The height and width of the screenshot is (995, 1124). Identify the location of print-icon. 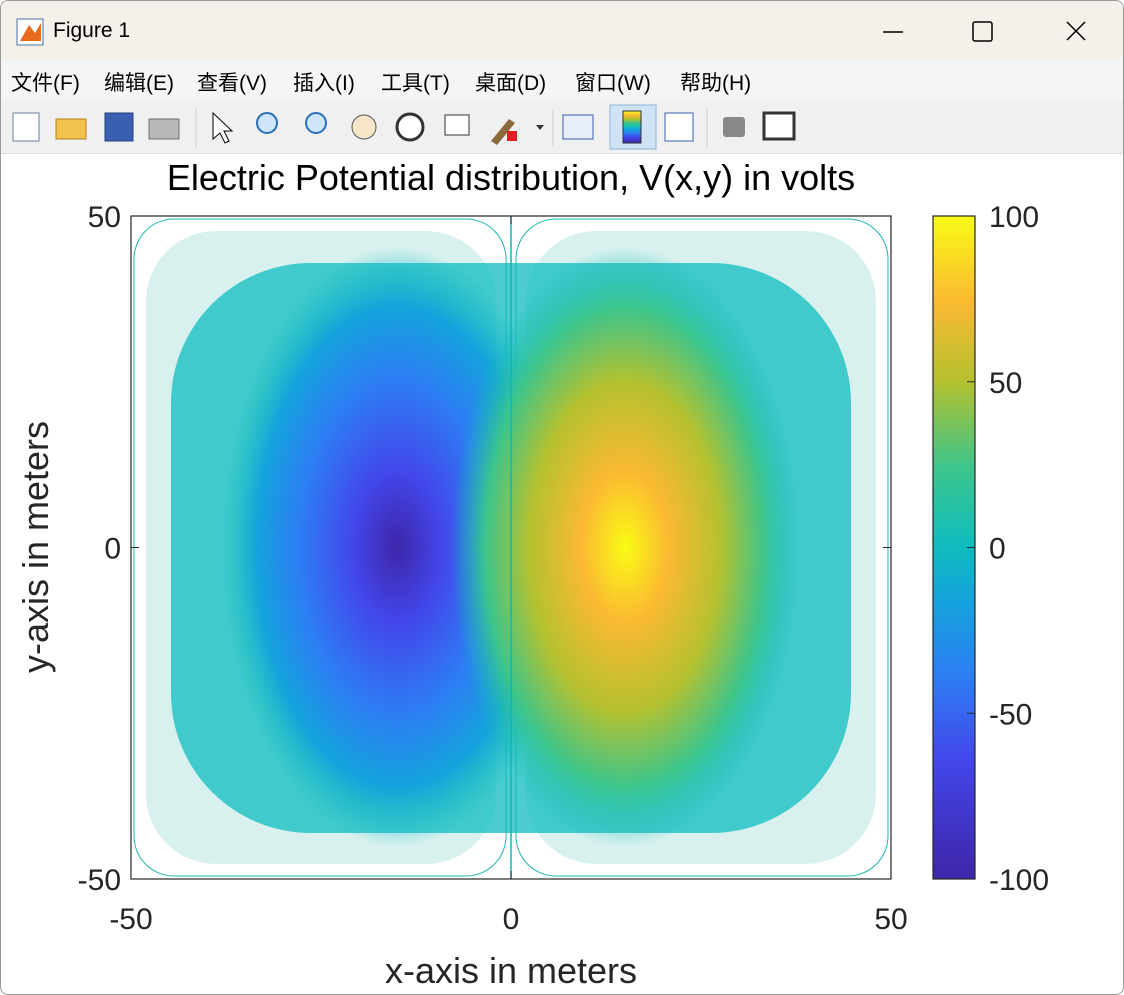
(164, 129).